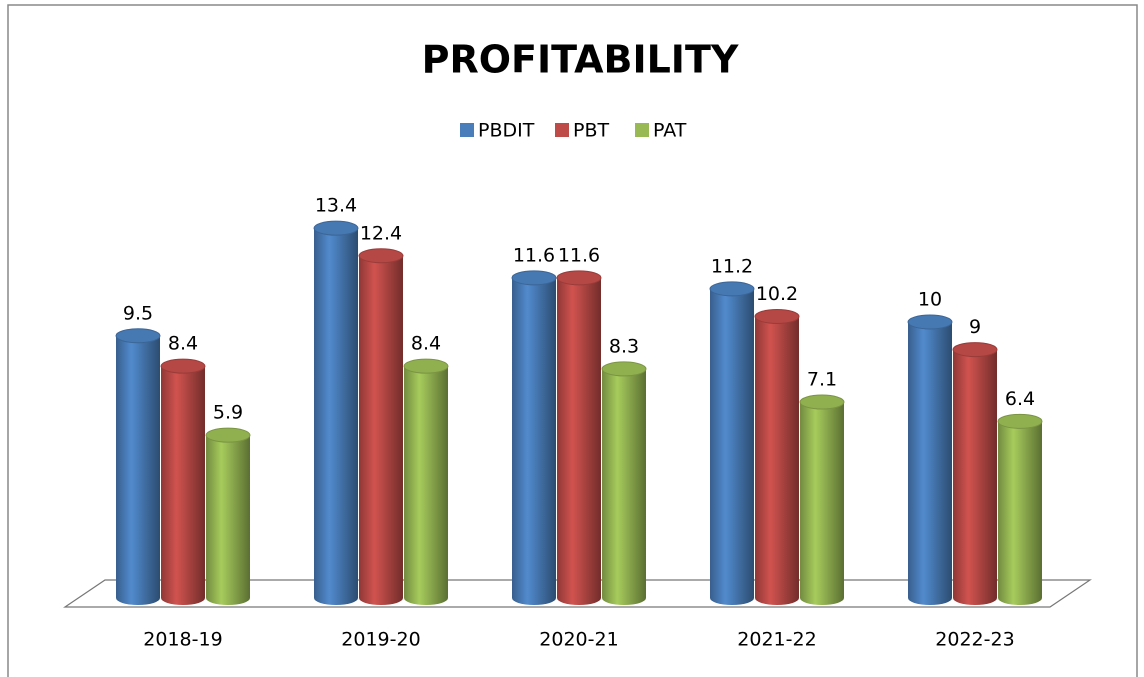 The image size is (1144, 677). I want to click on data-label: 8.3, so click(624, 346).